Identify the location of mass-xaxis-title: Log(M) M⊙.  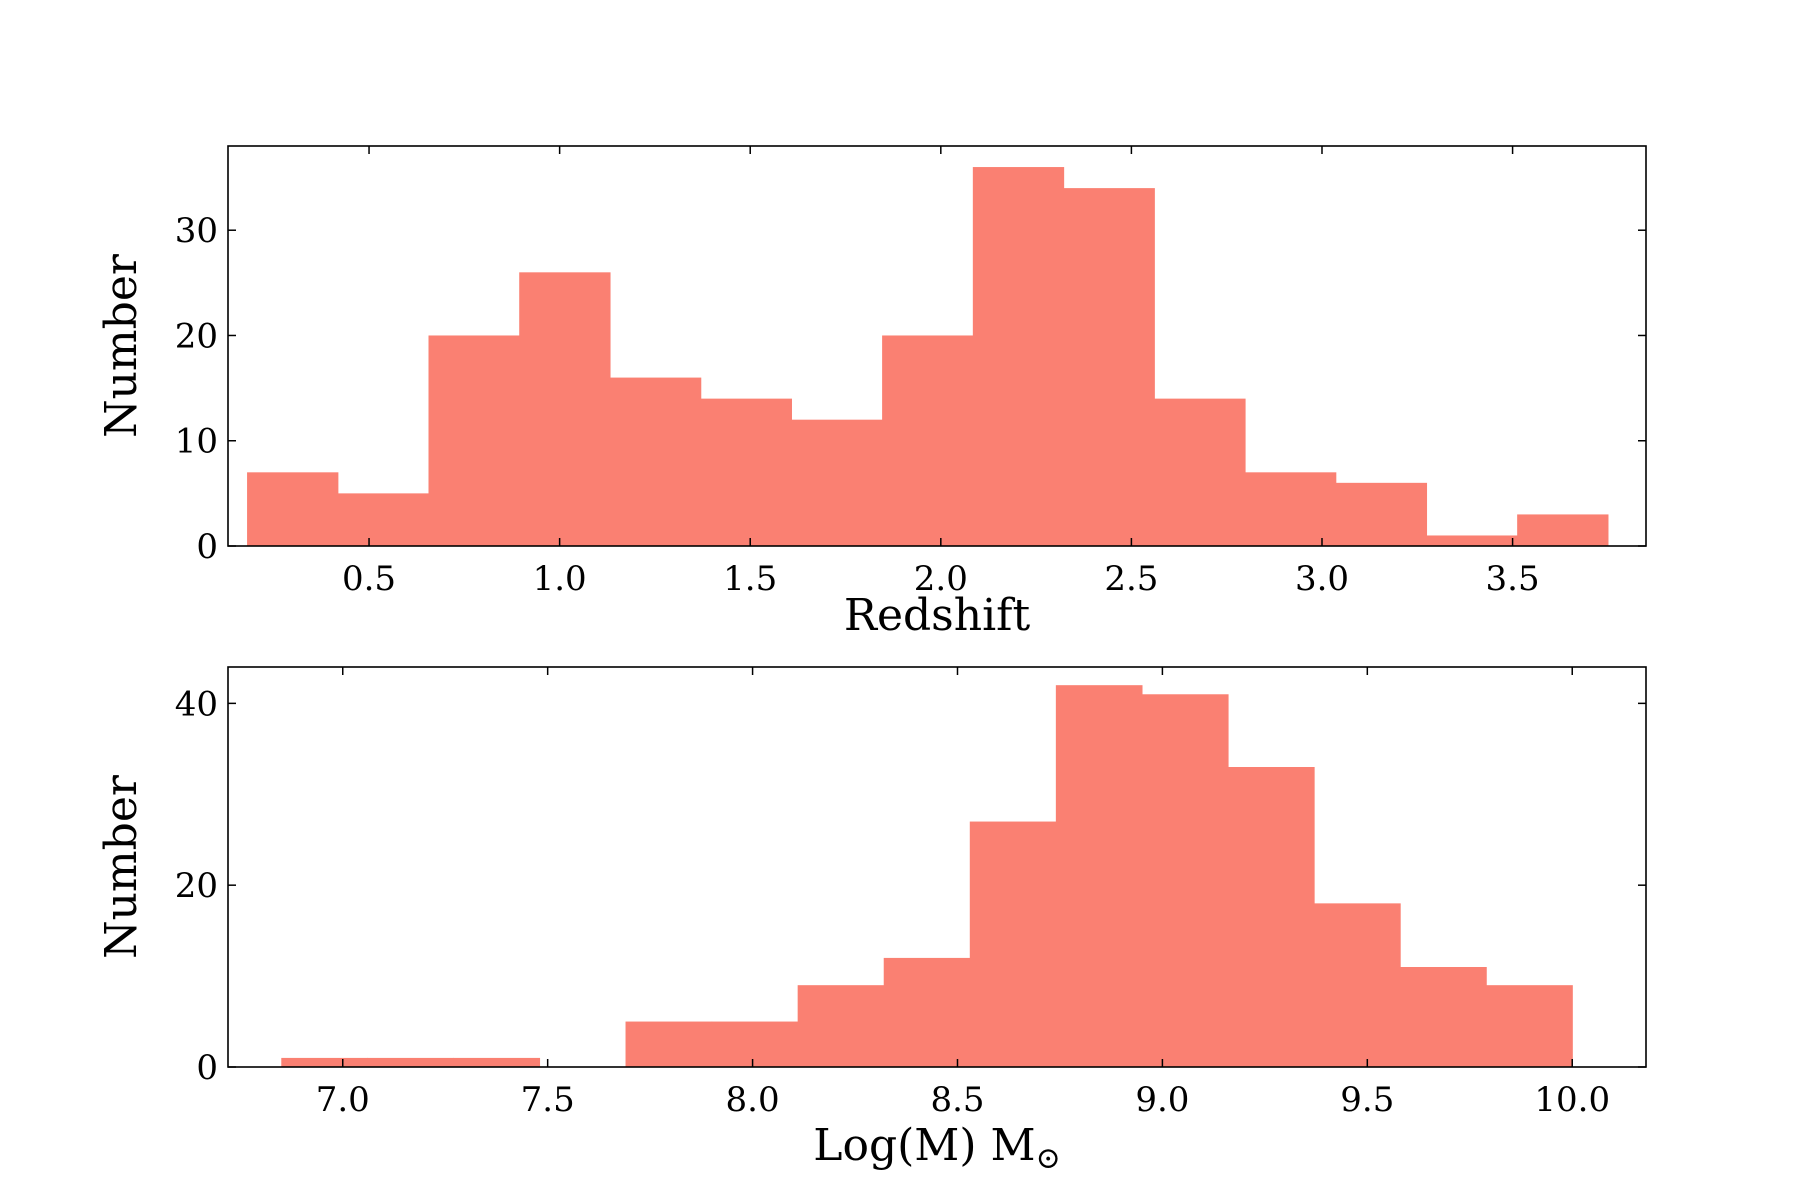
(936, 1148).